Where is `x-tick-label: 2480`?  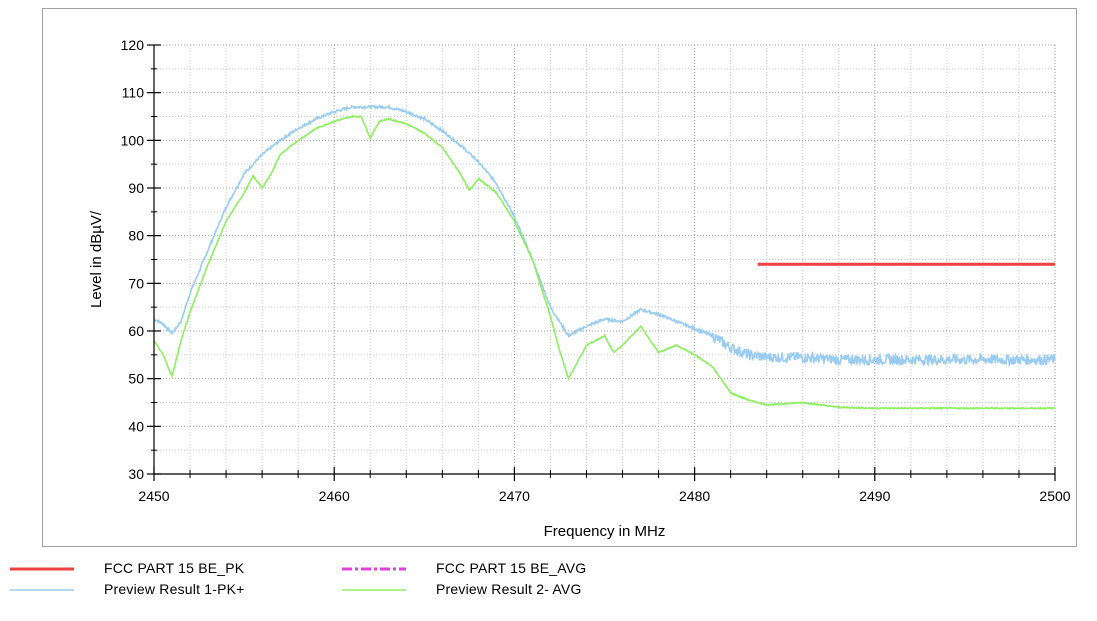
x-tick-label: 2480 is located at coordinates (694, 496).